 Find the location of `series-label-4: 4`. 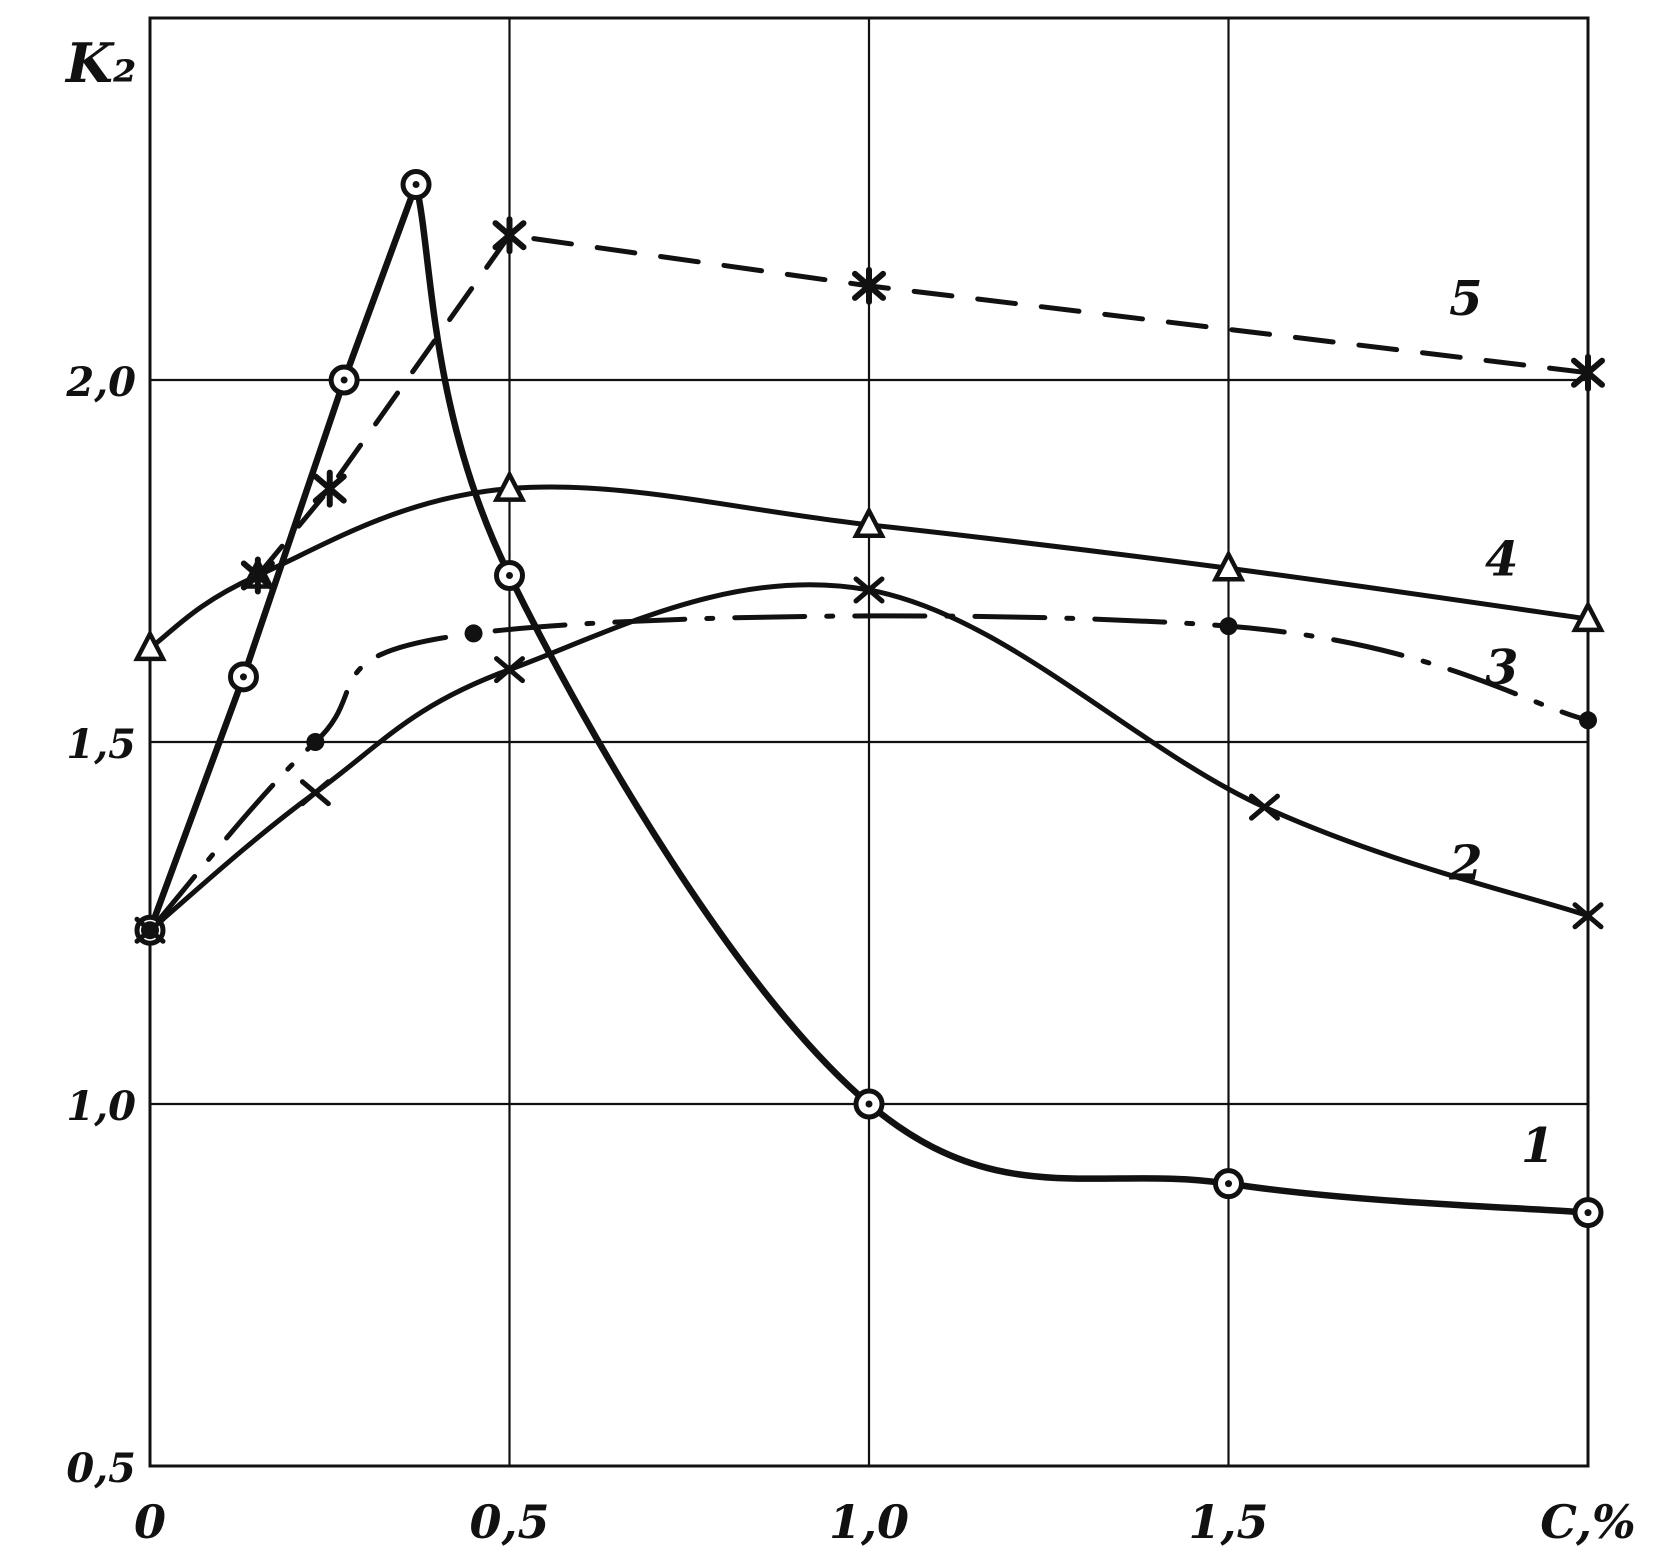

series-label-4: 4 is located at coordinates (1501, 559).